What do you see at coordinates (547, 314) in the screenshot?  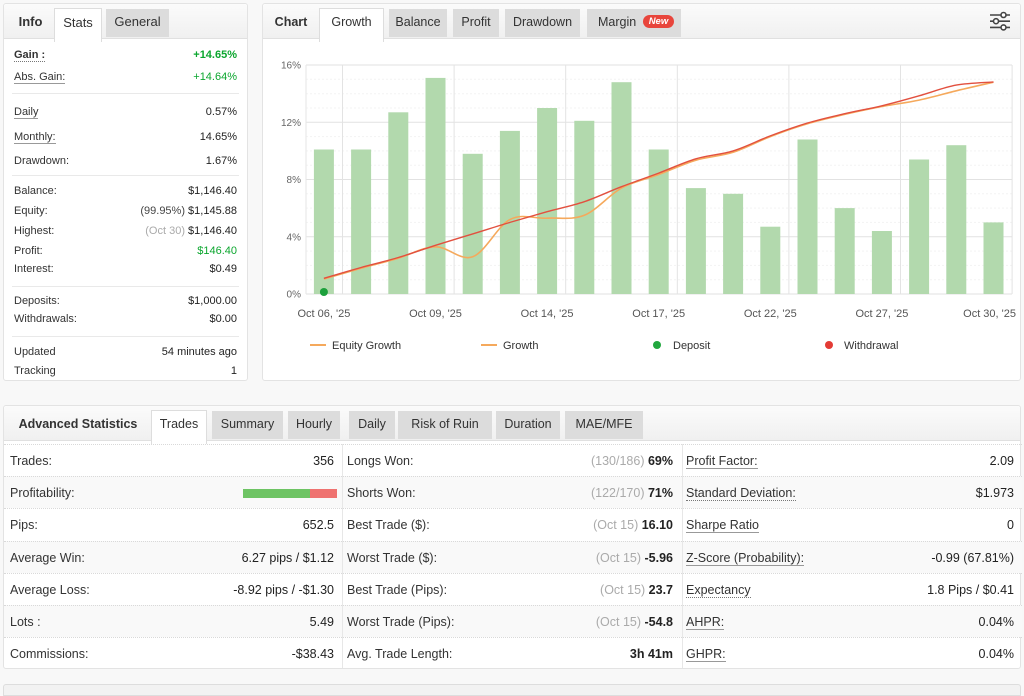 I see `svg-text: Oct 14, '25` at bounding box center [547, 314].